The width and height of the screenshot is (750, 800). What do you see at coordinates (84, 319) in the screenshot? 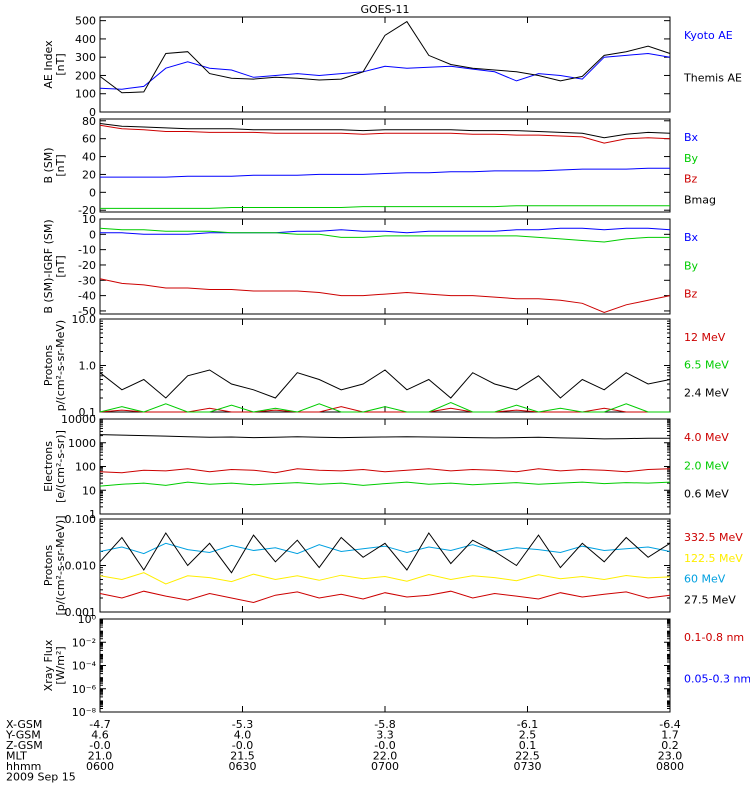
I see `y-tick-label: 10.0` at bounding box center [84, 319].